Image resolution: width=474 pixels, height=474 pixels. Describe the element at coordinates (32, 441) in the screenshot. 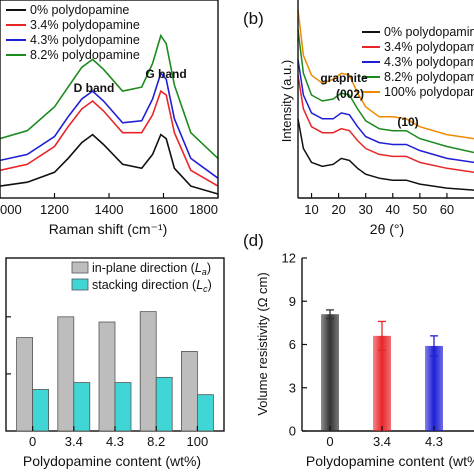

I see `panel-c-xtick-label: 0` at that location.